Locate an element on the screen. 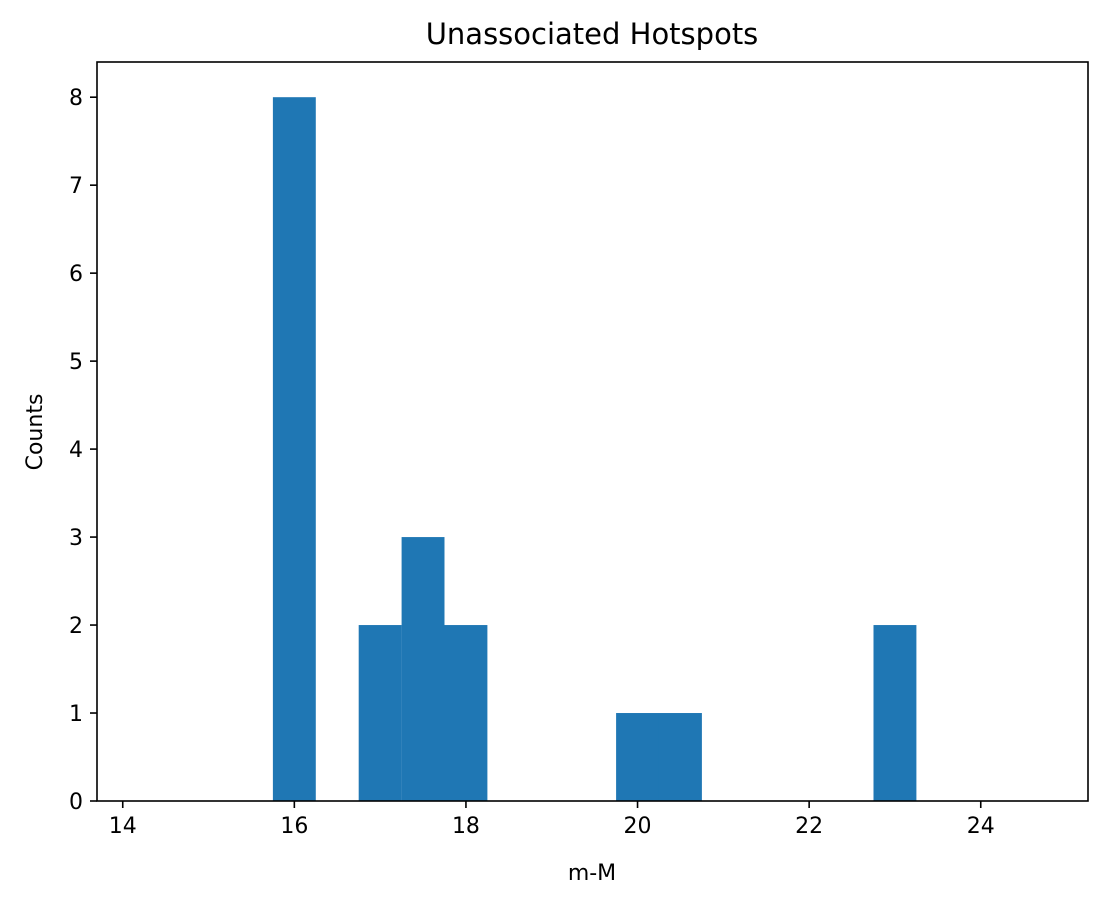 This screenshot has width=1111, height=908. y-tick-label: 6 is located at coordinates (76, 274).